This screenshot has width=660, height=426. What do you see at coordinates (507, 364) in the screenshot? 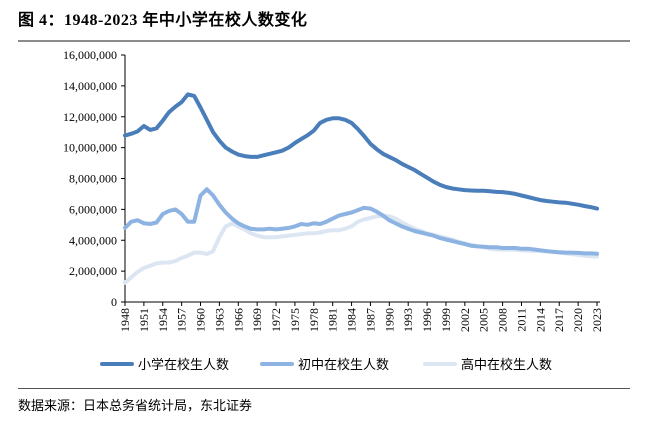
I see `legend-label: 高中在校生人数` at bounding box center [507, 364].